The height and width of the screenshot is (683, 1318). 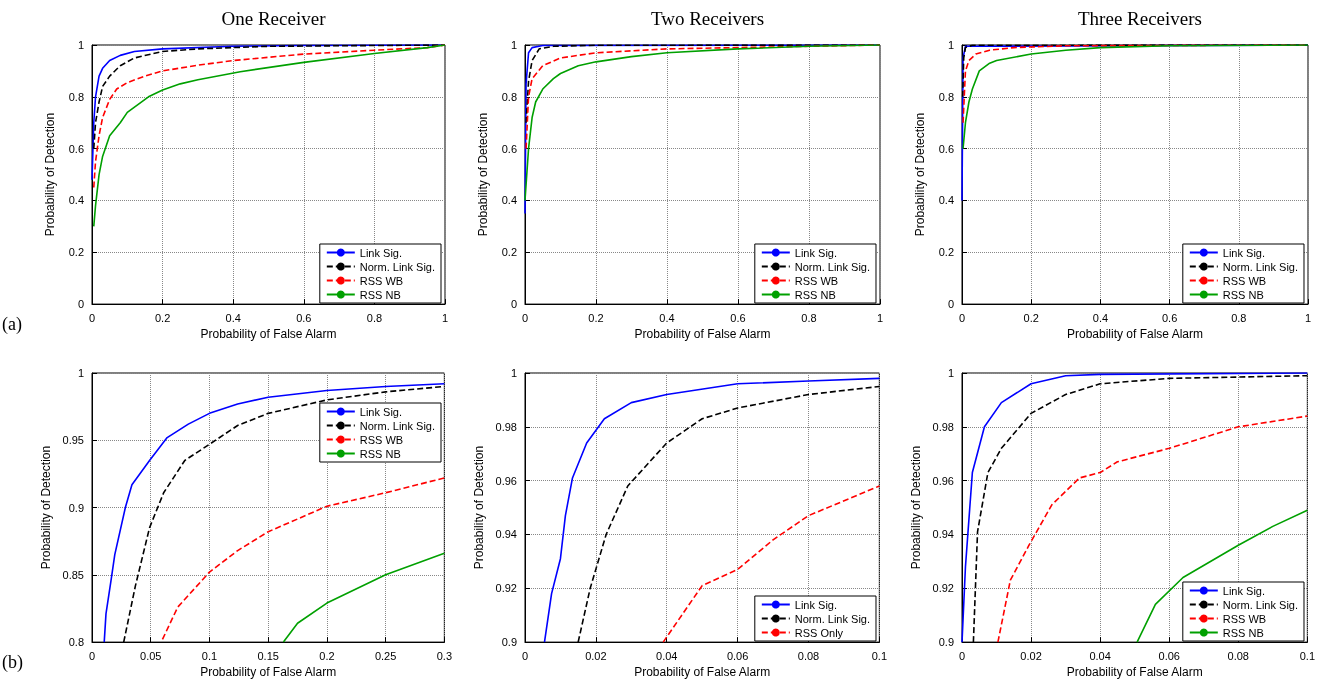 I want to click on y-tick-label: 0.98, so click(x=506, y=426).